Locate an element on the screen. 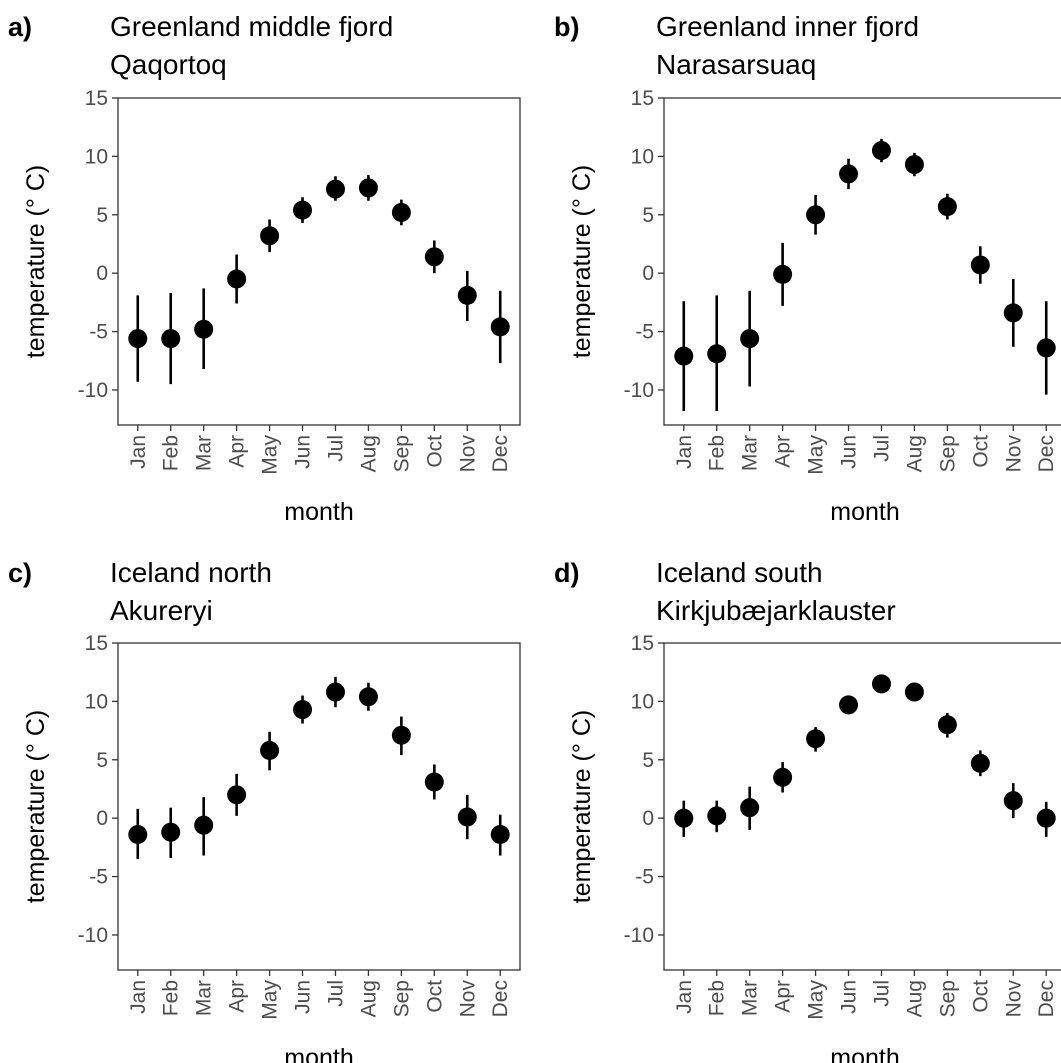 The height and width of the screenshot is (1063, 1061). chart-subtitle: Qaqortoq is located at coordinates (168, 64).